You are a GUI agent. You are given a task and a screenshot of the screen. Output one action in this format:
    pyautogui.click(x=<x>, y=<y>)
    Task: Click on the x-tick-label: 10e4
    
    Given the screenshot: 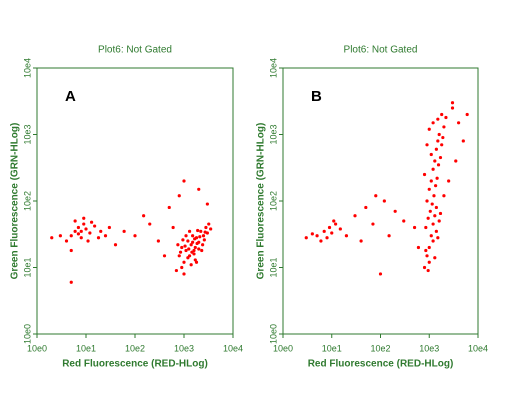 What is the action you would take?
    pyautogui.click(x=233, y=348)
    